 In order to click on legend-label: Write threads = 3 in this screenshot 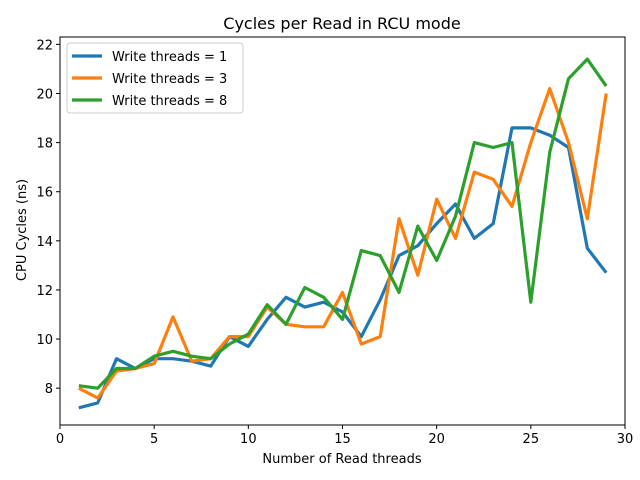, I will do `click(169, 79)`.